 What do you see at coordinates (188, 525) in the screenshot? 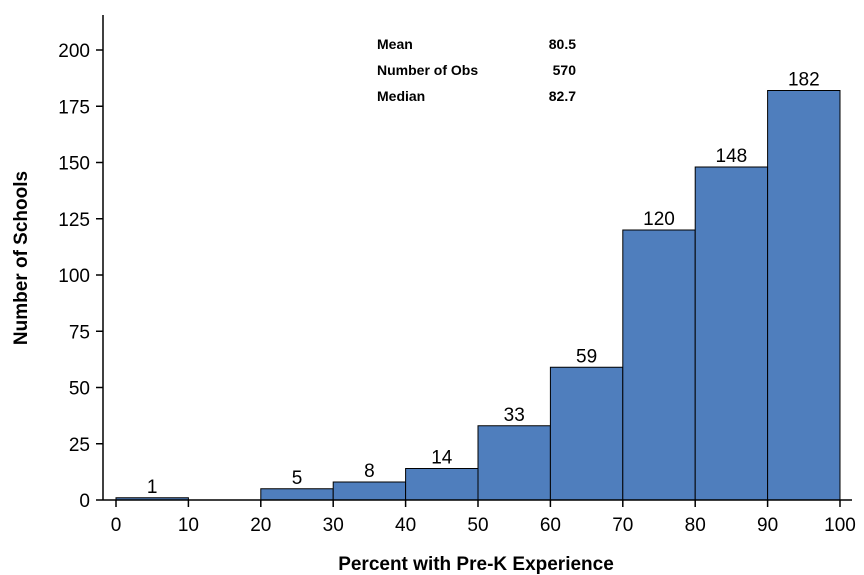
I see `x-tick-label: 10` at bounding box center [188, 525].